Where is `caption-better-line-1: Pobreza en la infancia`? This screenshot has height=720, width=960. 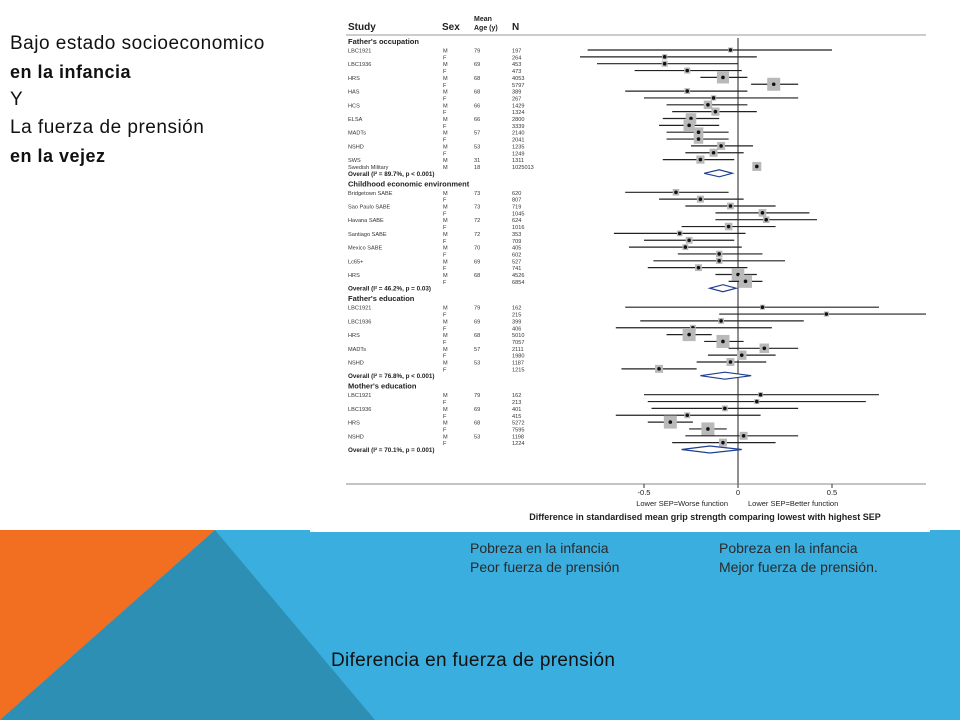
caption-better-line-1: Pobreza en la infancia is located at coordinates (788, 548).